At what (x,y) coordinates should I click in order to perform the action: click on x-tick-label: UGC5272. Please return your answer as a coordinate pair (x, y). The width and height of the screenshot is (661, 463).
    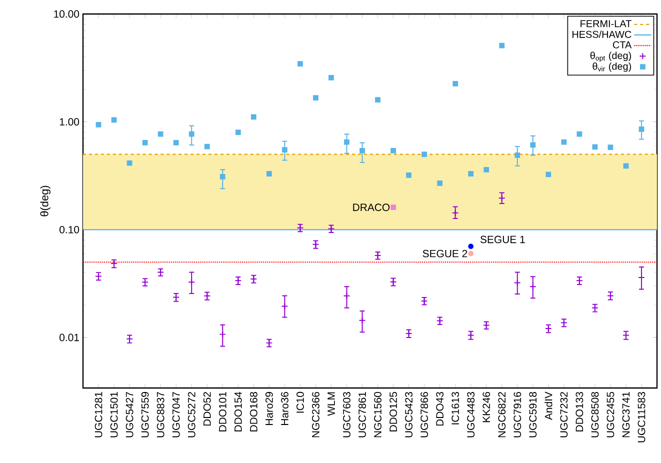
    Looking at the image, I should click on (192, 415).